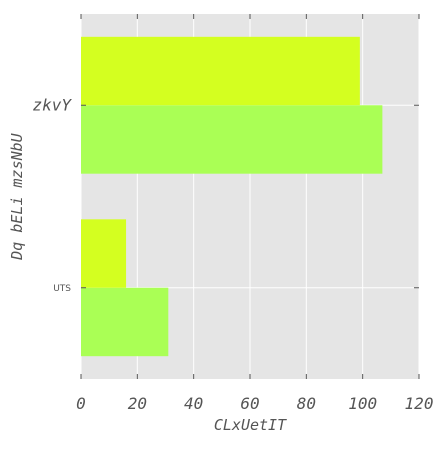 The image size is (444, 449). Describe the element at coordinates (137, 403) in the screenshot. I see `x-tick-label: 20` at that location.